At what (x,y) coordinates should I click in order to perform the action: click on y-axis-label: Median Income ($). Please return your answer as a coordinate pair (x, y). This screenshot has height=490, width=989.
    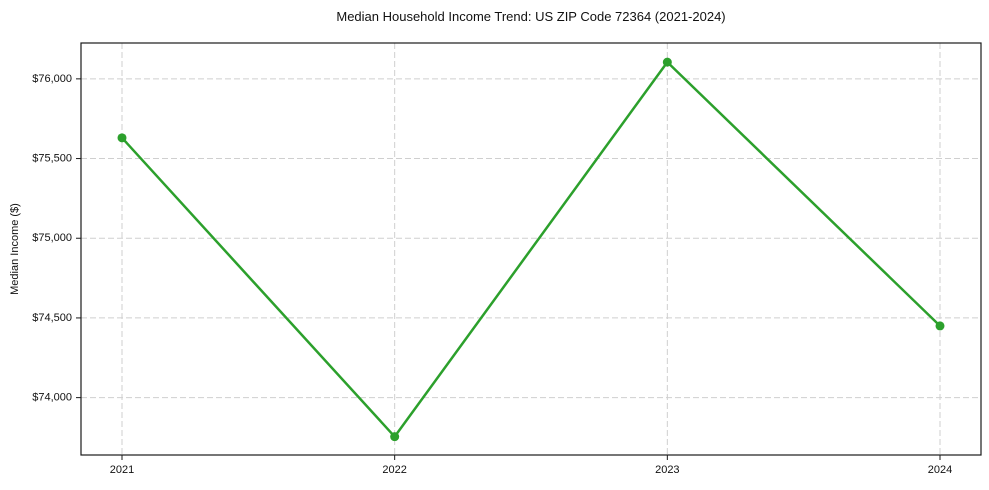
    Looking at the image, I should click on (15, 249).